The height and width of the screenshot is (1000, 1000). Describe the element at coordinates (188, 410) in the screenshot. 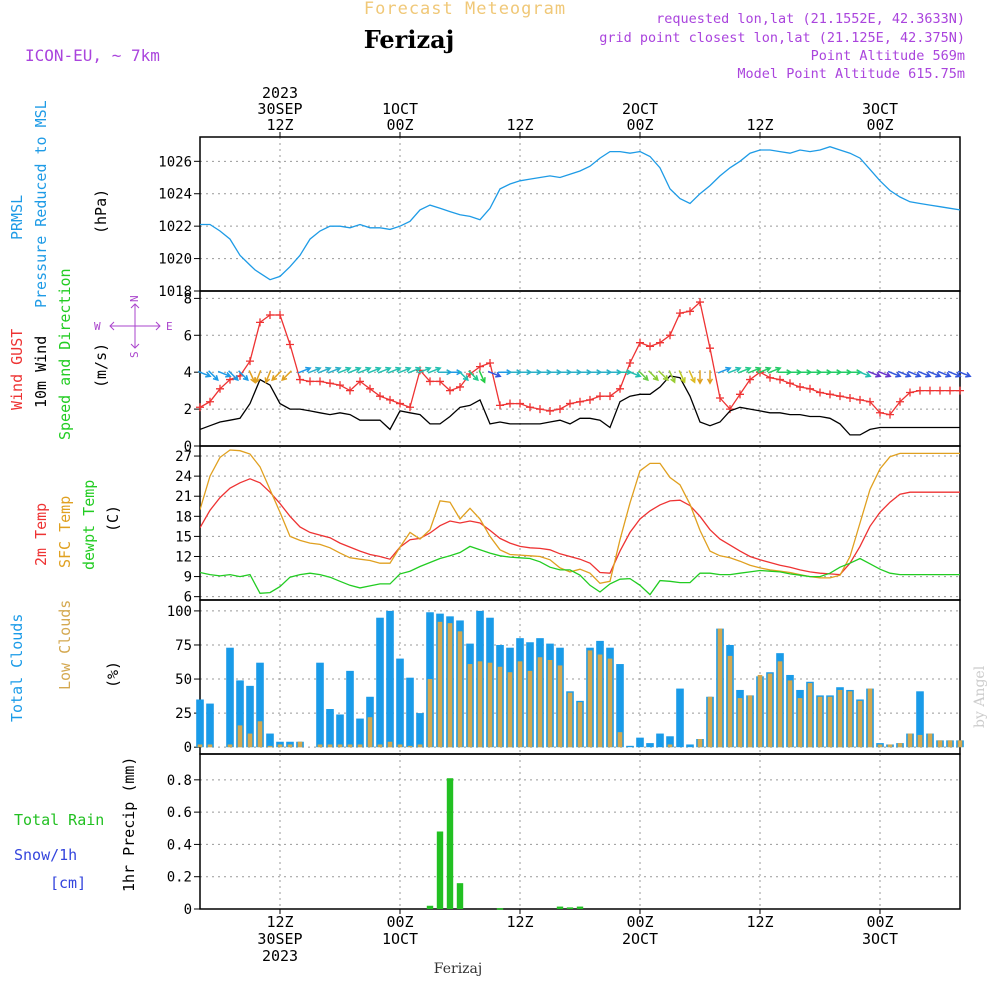

I see `wind-ytick-label: 2` at that location.